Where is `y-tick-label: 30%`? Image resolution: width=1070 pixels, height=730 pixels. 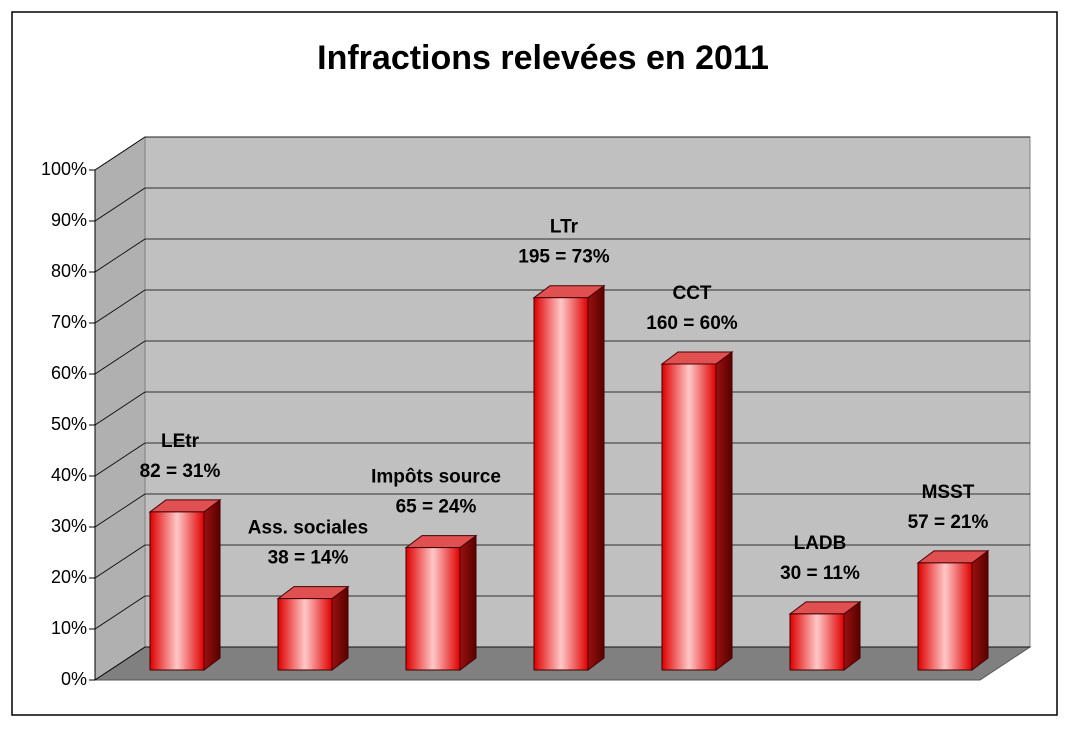
y-tick-label: 30% is located at coordinates (69, 526).